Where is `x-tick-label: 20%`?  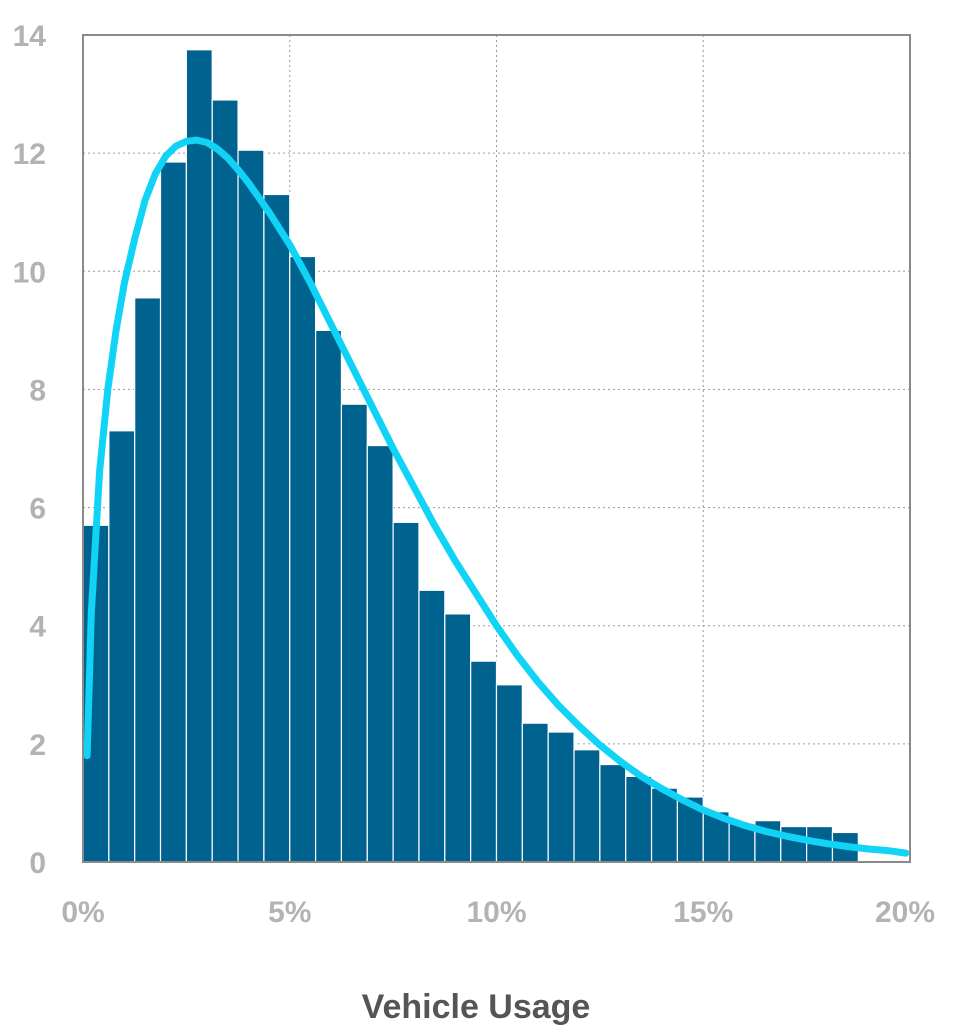 x-tick-label: 20% is located at coordinates (905, 912).